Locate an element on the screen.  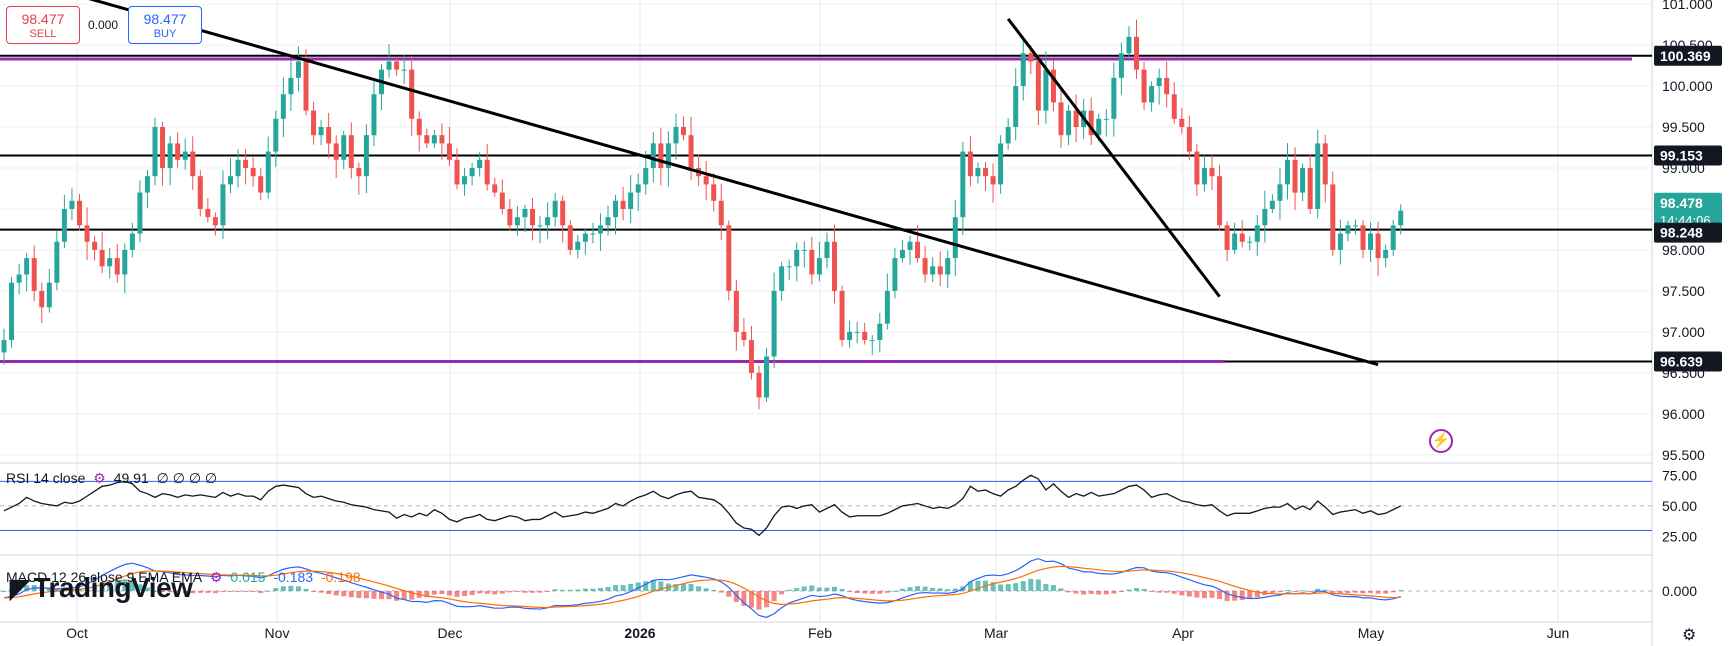
lightning-icon: ⚡ is located at coordinates (1441, 441).